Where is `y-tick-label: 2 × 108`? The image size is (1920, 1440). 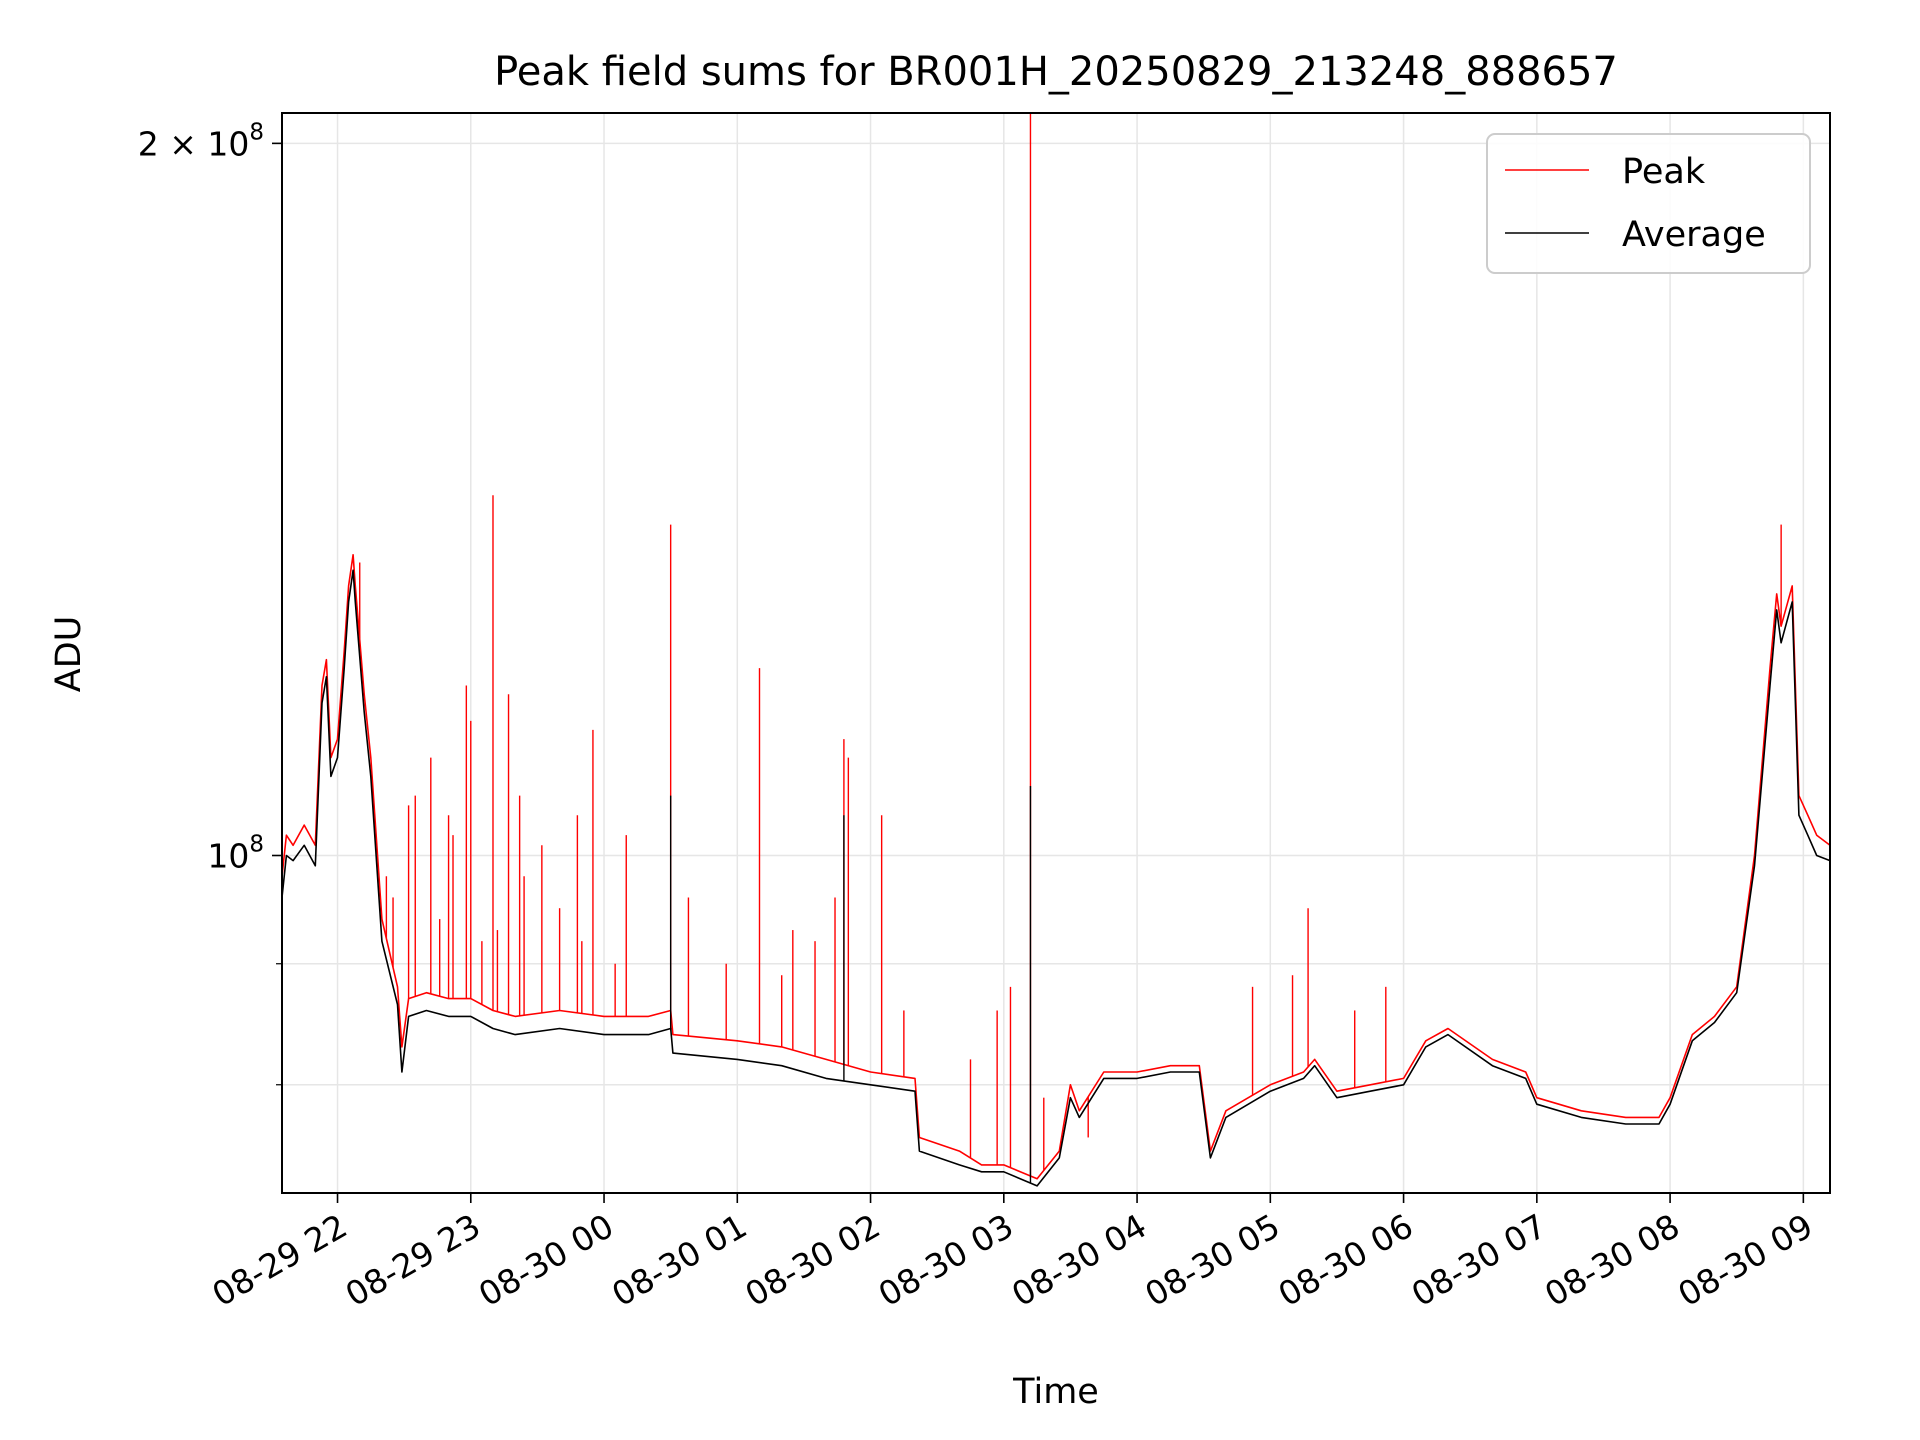
y-tick-label: 2 × 108 is located at coordinates (201, 141).